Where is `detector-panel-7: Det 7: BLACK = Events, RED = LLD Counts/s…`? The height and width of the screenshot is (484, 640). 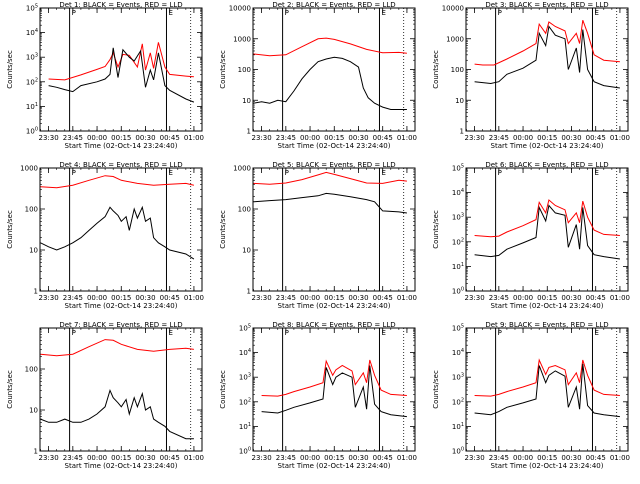
detector-panel-7: Det 7: BLACK = Events, RED = LLD Counts/s… is located at coordinates (105, 395).